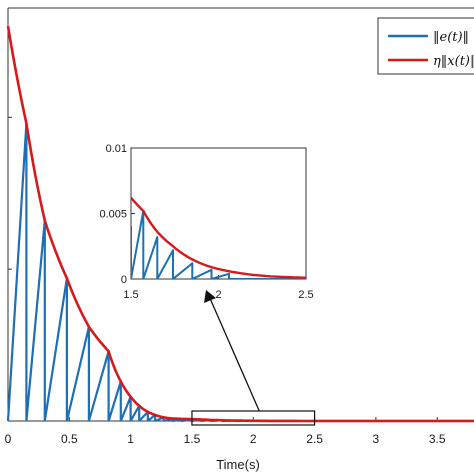 The image size is (474, 474). What do you see at coordinates (8, 439) in the screenshot?
I see `x-tick-label-0: 0` at bounding box center [8, 439].